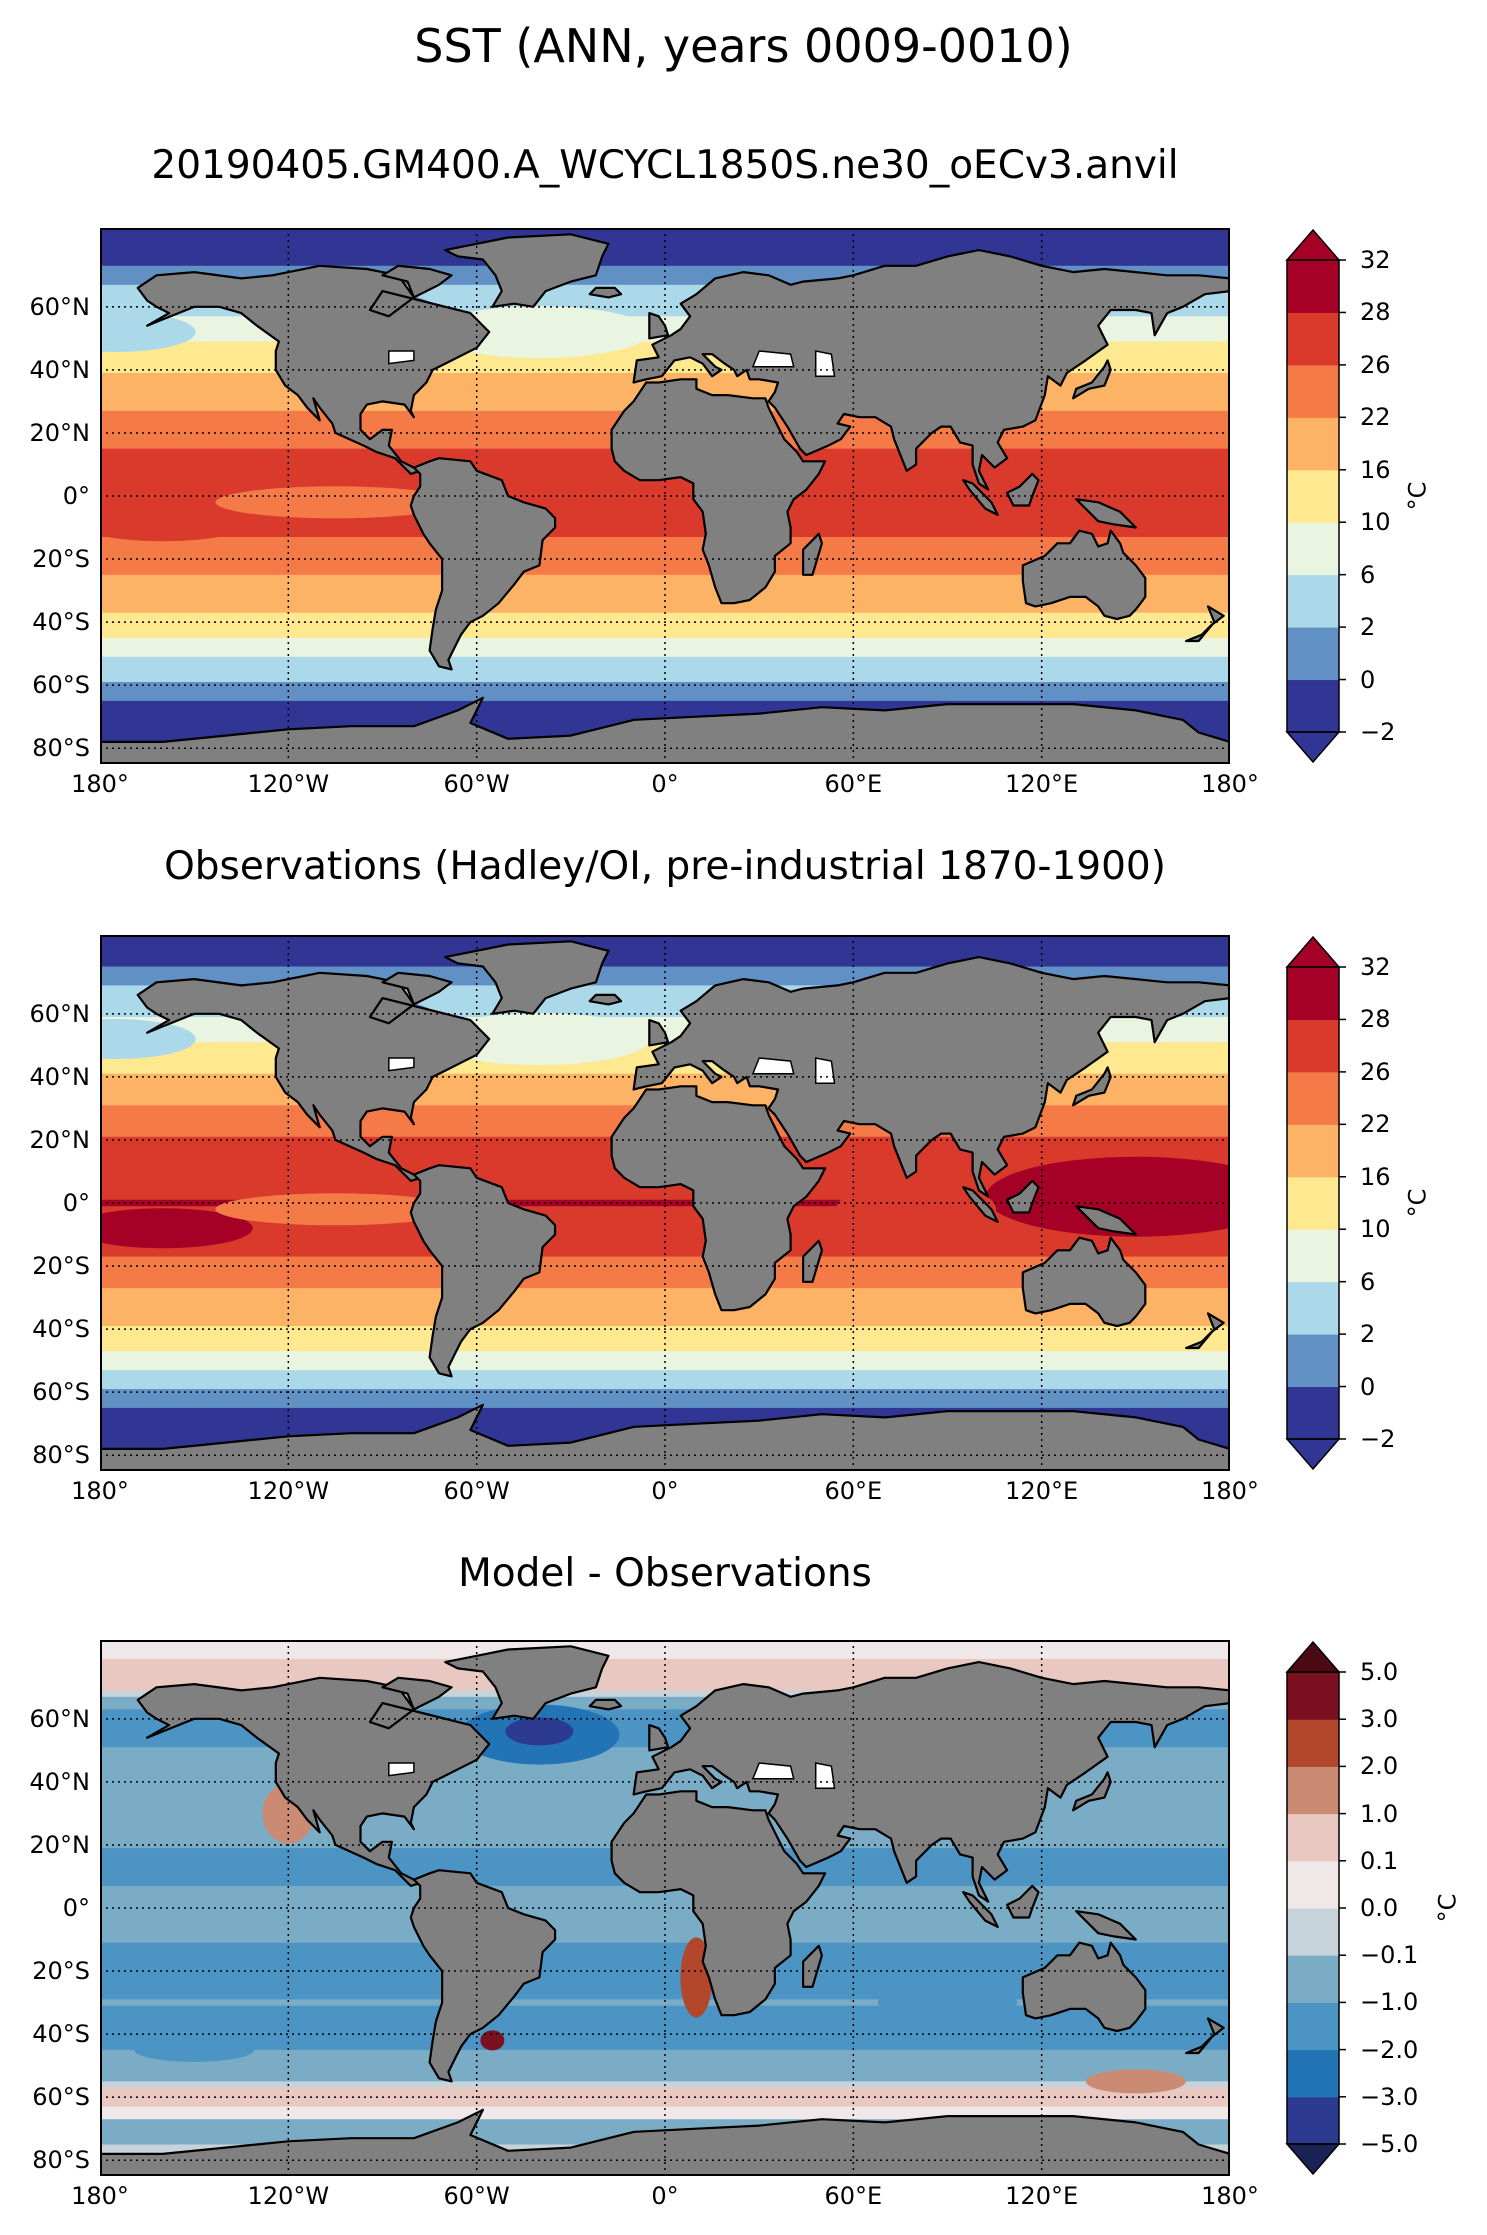 The width and height of the screenshot is (1487, 2235). I want to click on colorbar-tick-label: 0.1, so click(1379, 1860).